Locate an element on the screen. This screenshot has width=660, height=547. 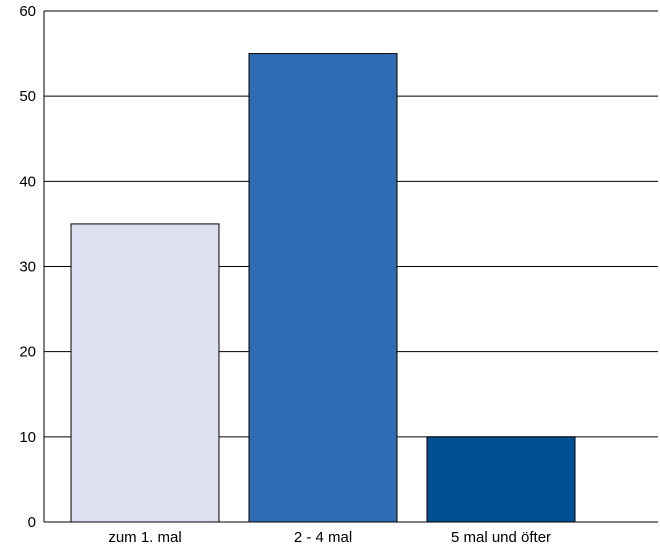
y-tick-label: 60 is located at coordinates (27, 11).